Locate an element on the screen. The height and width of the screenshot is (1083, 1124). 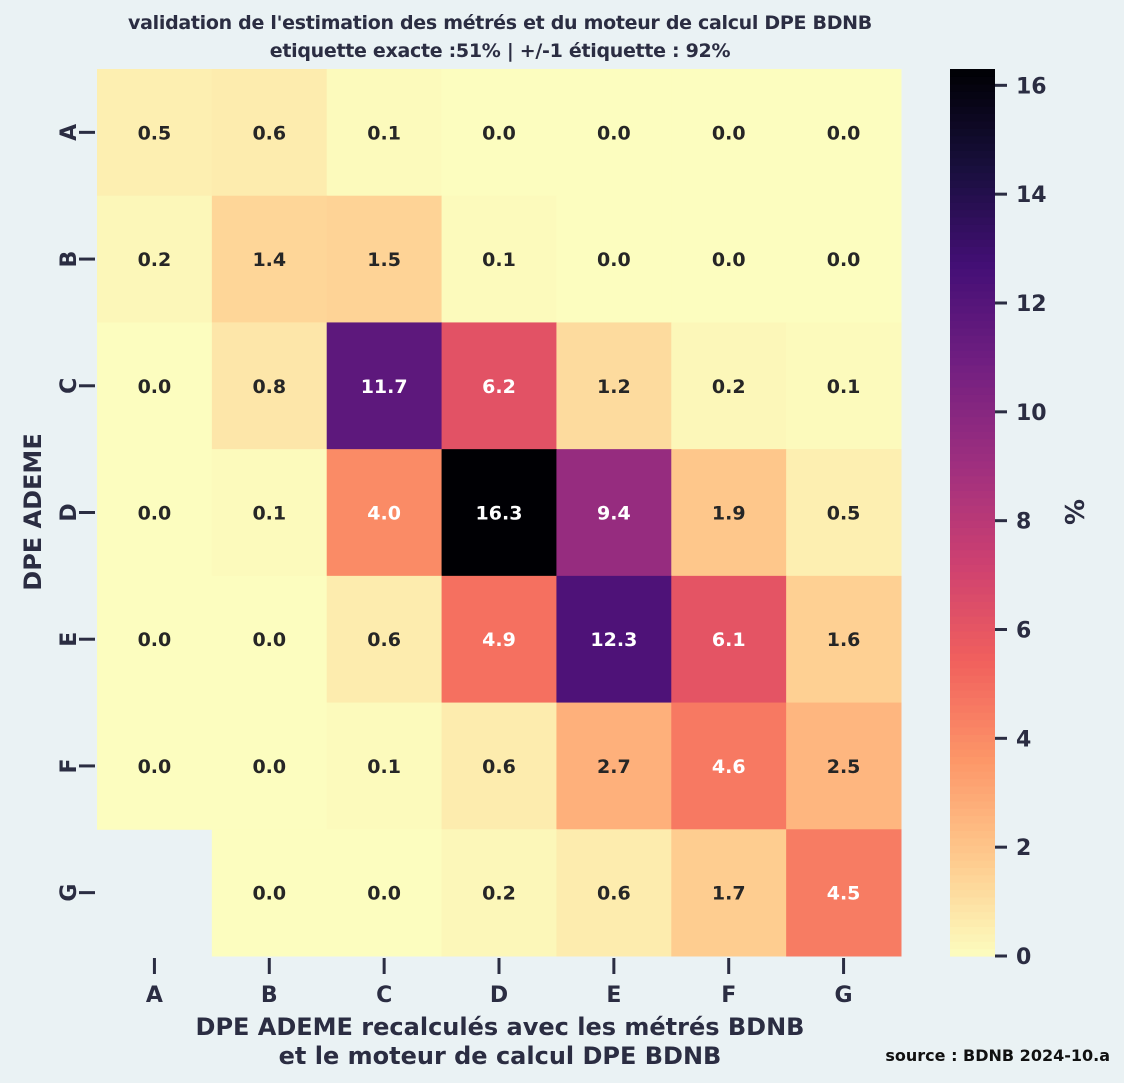
cell-value-label: 12.3 is located at coordinates (613, 640).